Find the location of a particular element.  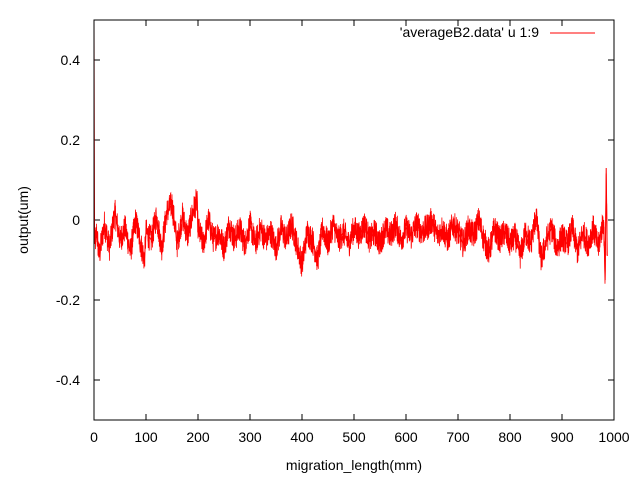

y-tick-label: -0.2 is located at coordinates (68, 300).